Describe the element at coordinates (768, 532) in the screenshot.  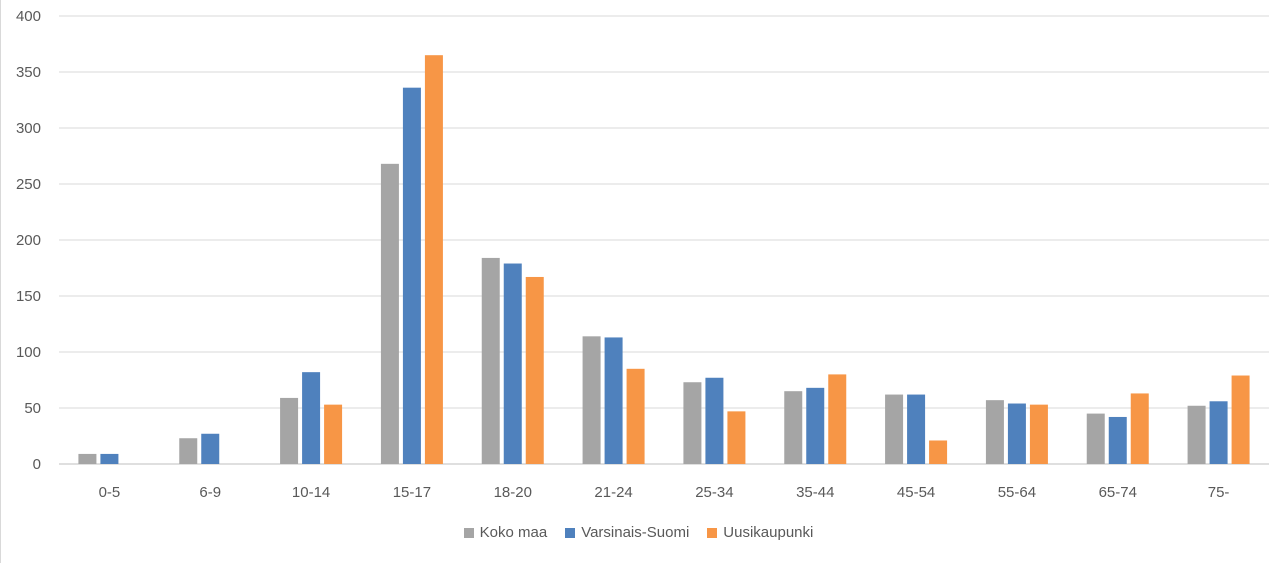
I see `legend-label-uusikaupunki: Uusikaupunki` at that location.